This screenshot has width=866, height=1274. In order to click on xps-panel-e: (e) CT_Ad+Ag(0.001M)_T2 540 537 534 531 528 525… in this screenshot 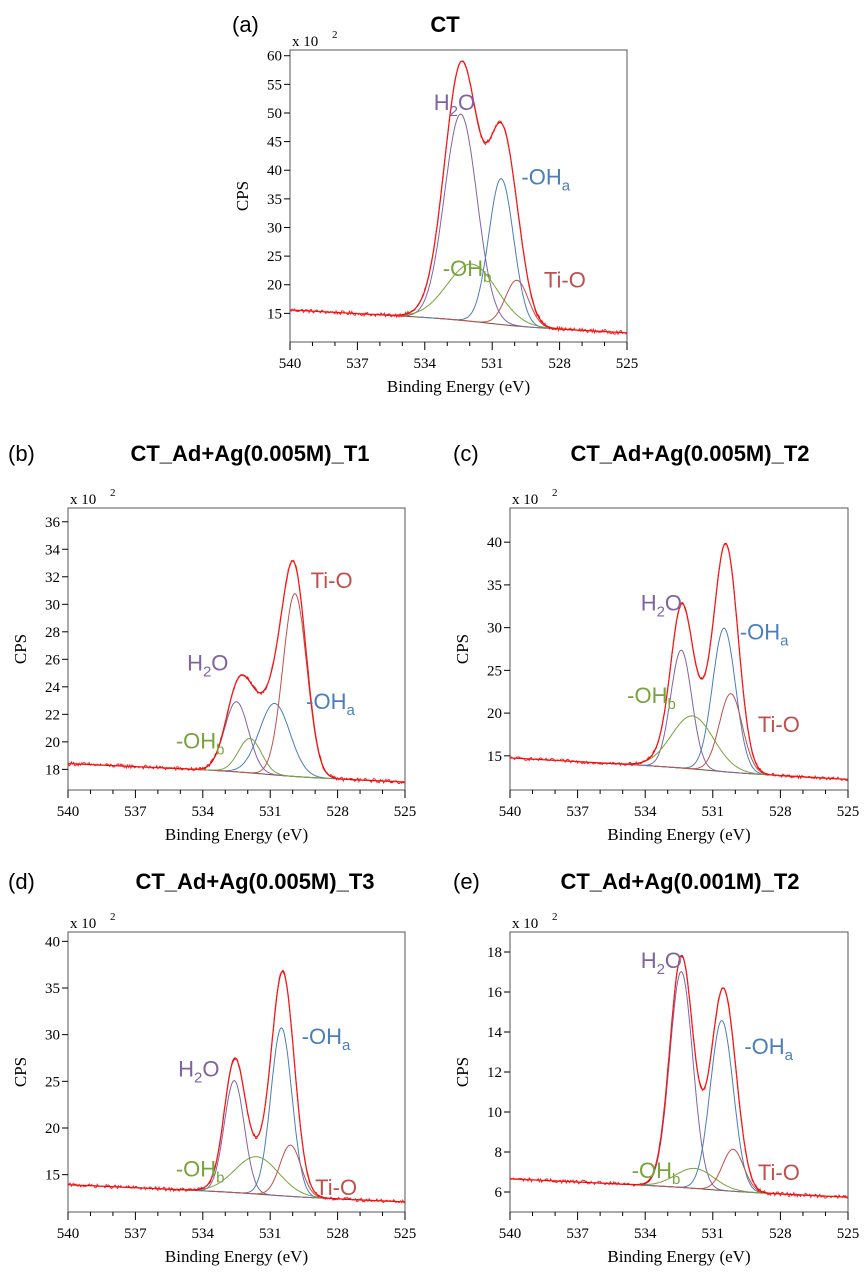, I will do `click(656, 1067)`.